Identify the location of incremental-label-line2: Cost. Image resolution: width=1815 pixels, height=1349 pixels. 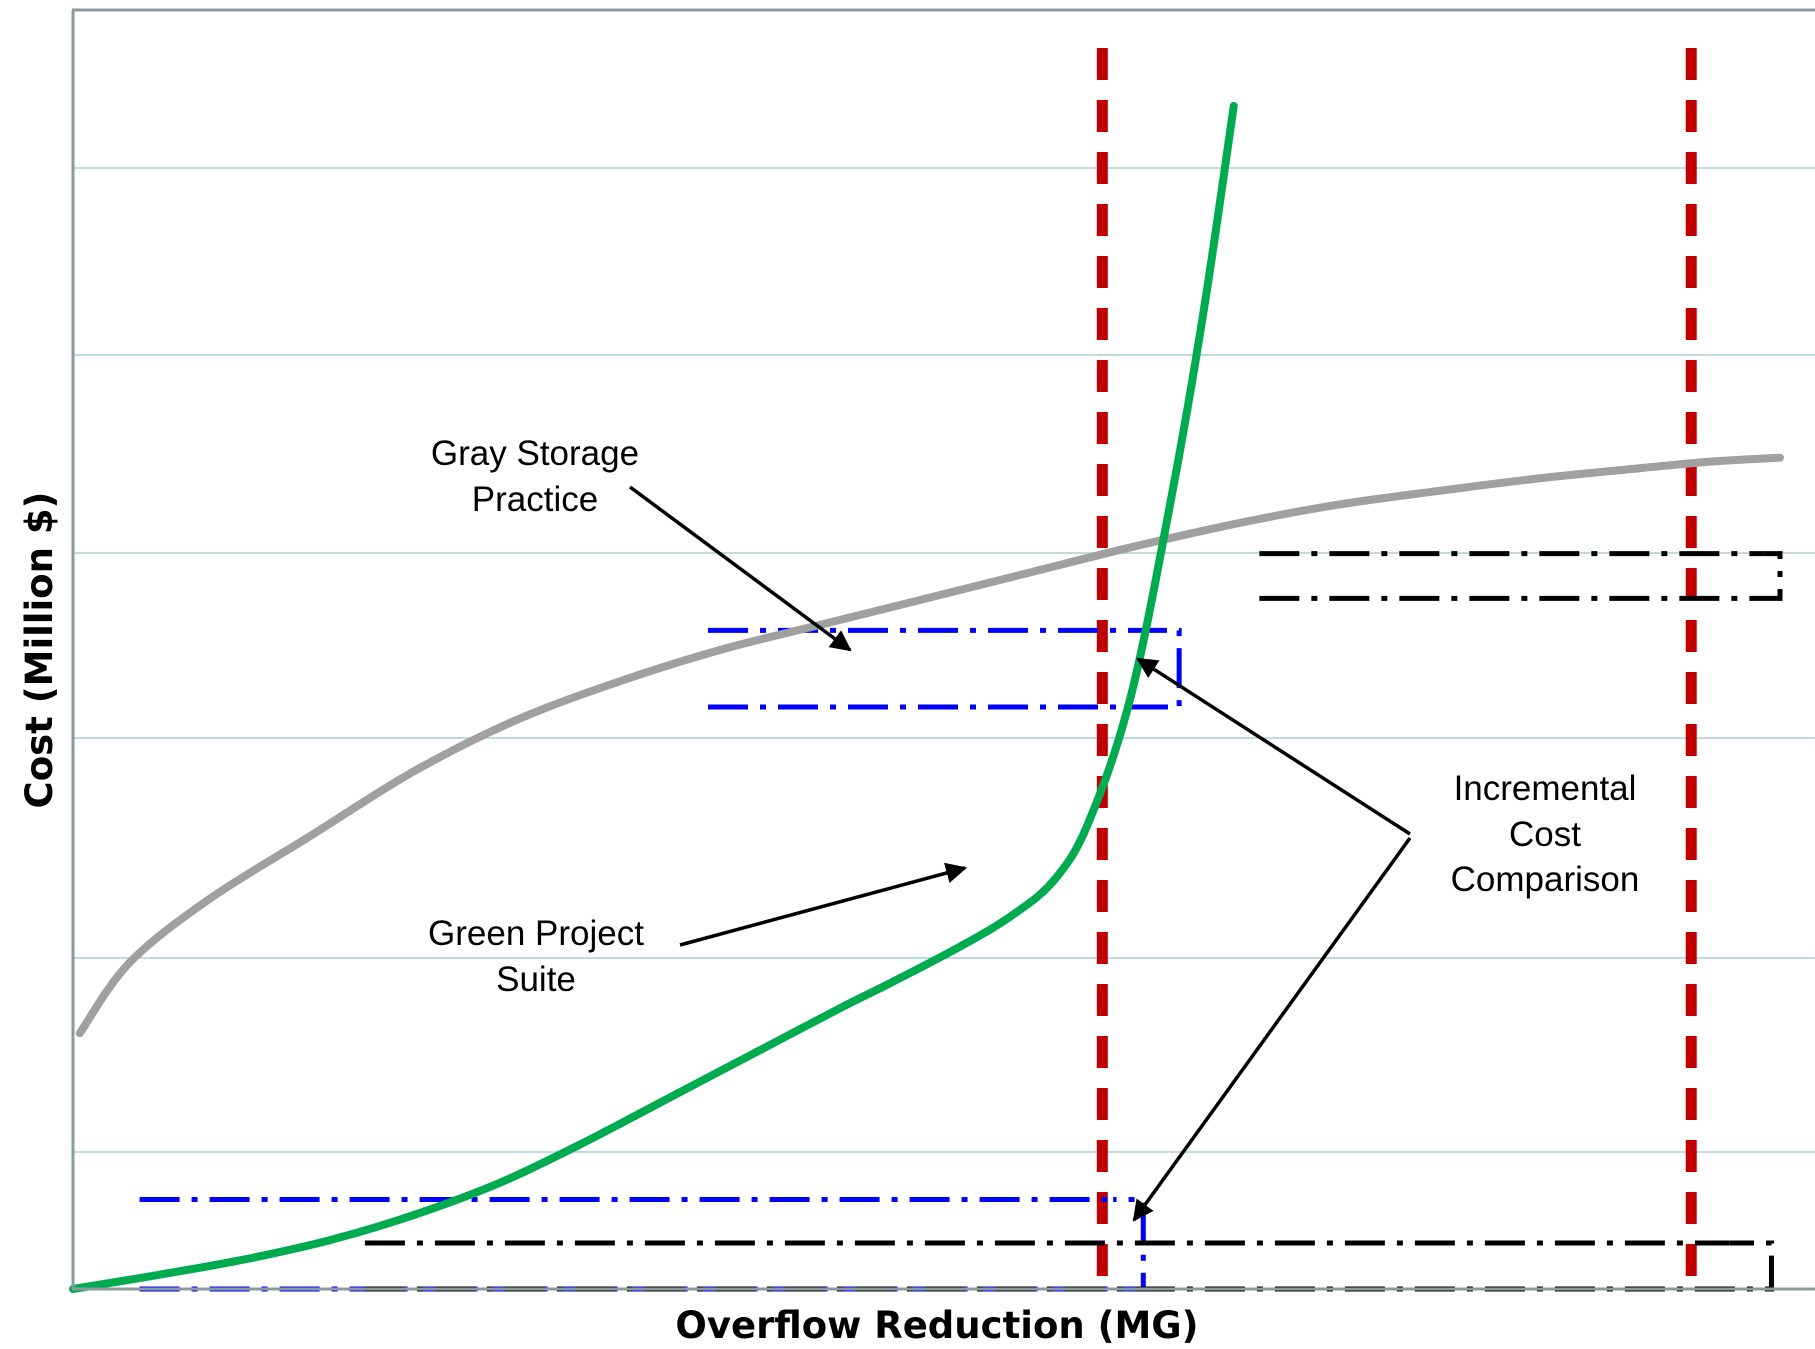
(1545, 834).